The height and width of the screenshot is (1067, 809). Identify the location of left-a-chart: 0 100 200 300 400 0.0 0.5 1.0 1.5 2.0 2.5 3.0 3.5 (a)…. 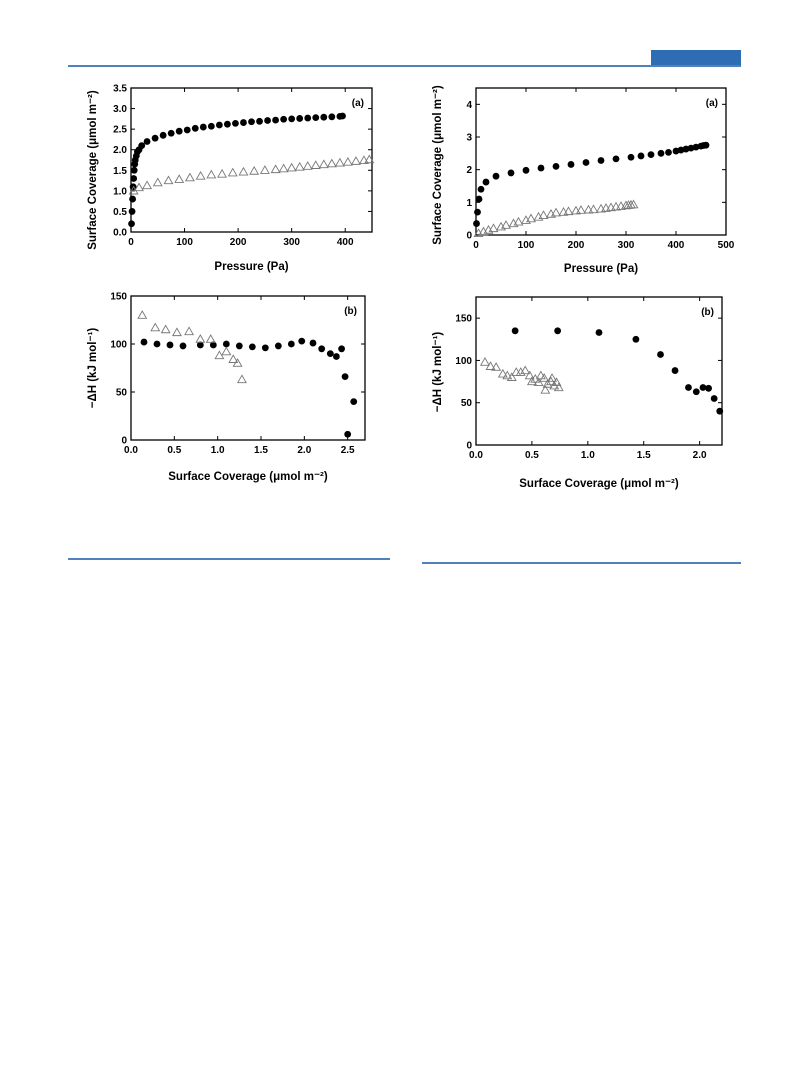
(231, 178).